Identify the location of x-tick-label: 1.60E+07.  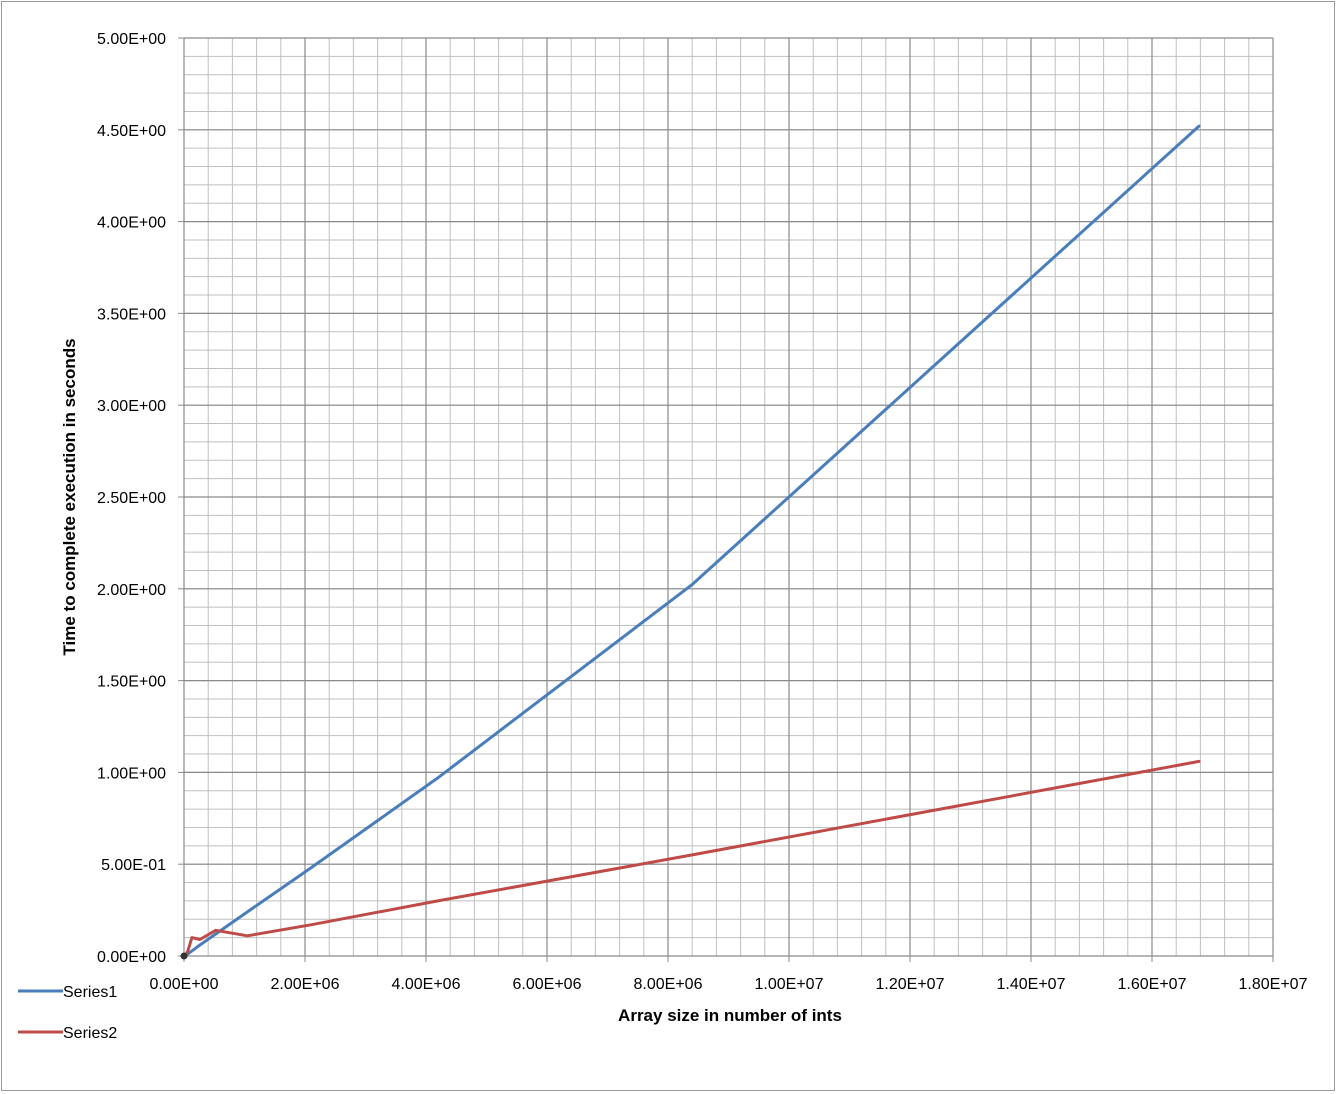
(1152, 984).